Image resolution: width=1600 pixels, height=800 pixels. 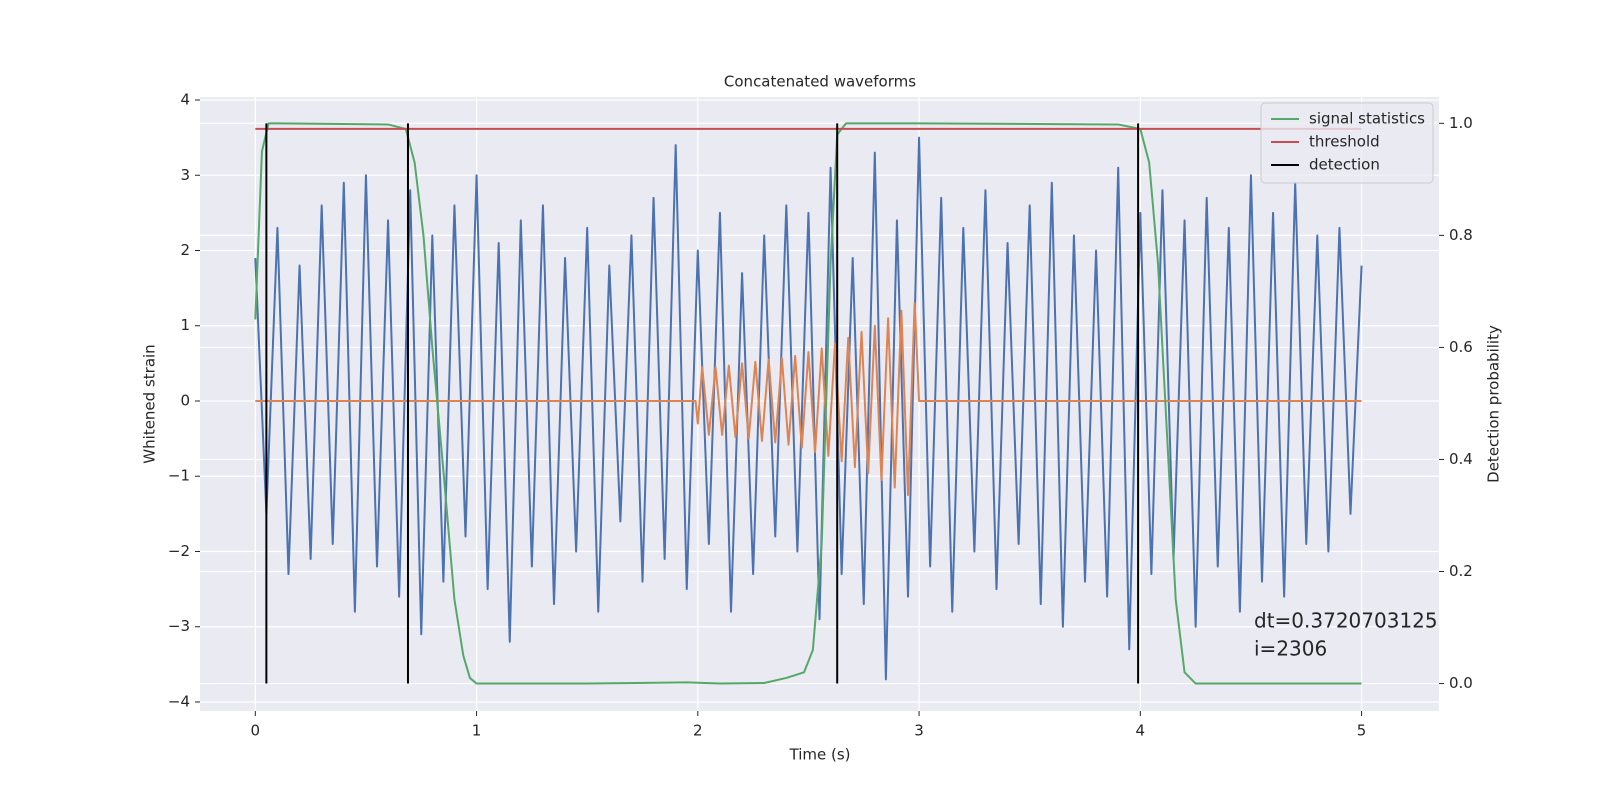 I want to click on y-tick-label: 1, so click(x=185, y=325).